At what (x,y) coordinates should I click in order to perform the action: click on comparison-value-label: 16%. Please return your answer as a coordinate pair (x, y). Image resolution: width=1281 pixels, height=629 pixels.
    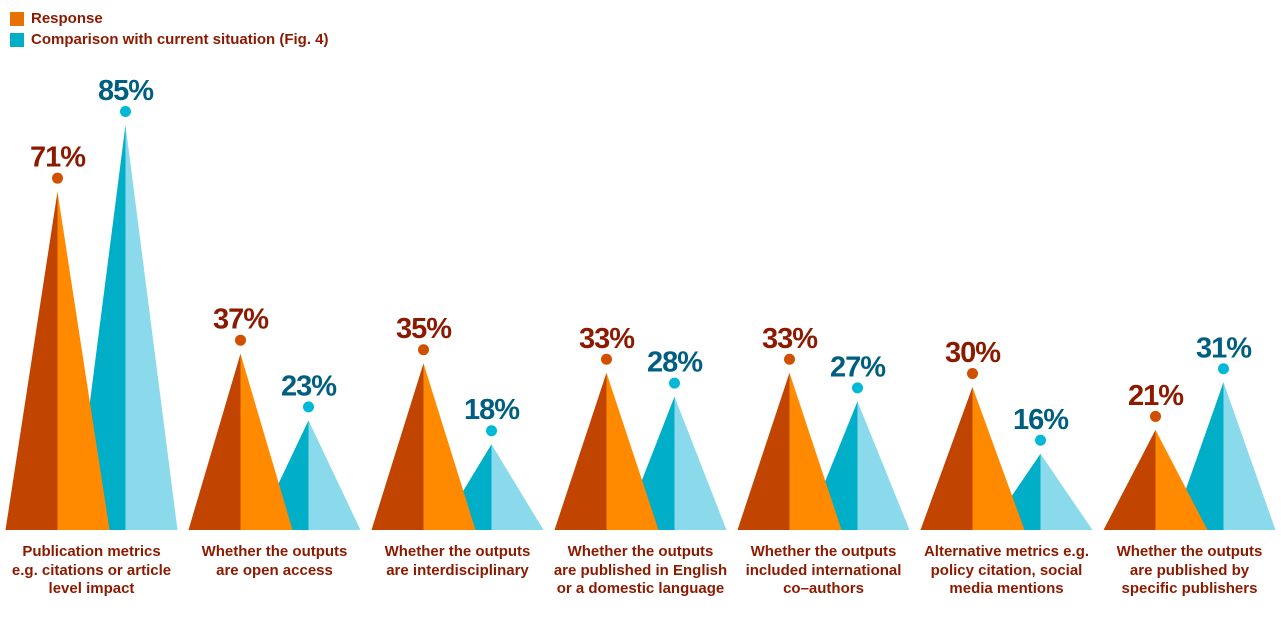
    Looking at the image, I should click on (1041, 420).